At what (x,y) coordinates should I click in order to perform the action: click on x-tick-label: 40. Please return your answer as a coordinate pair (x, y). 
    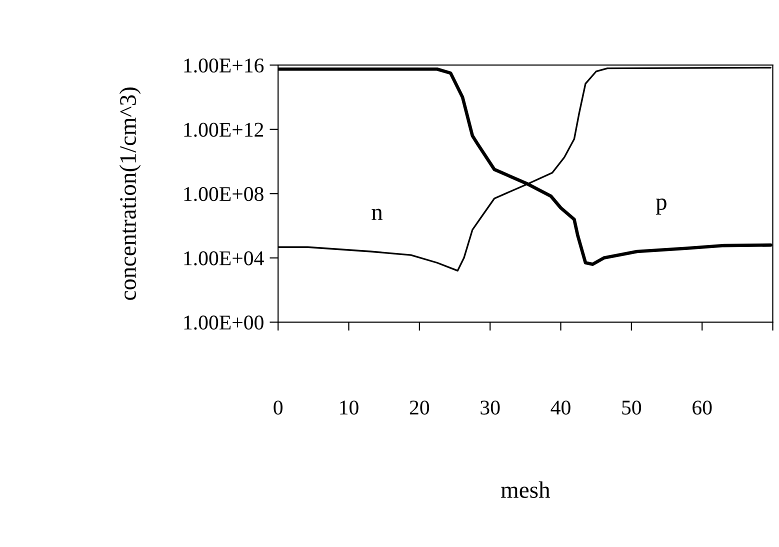
    Looking at the image, I should click on (560, 407).